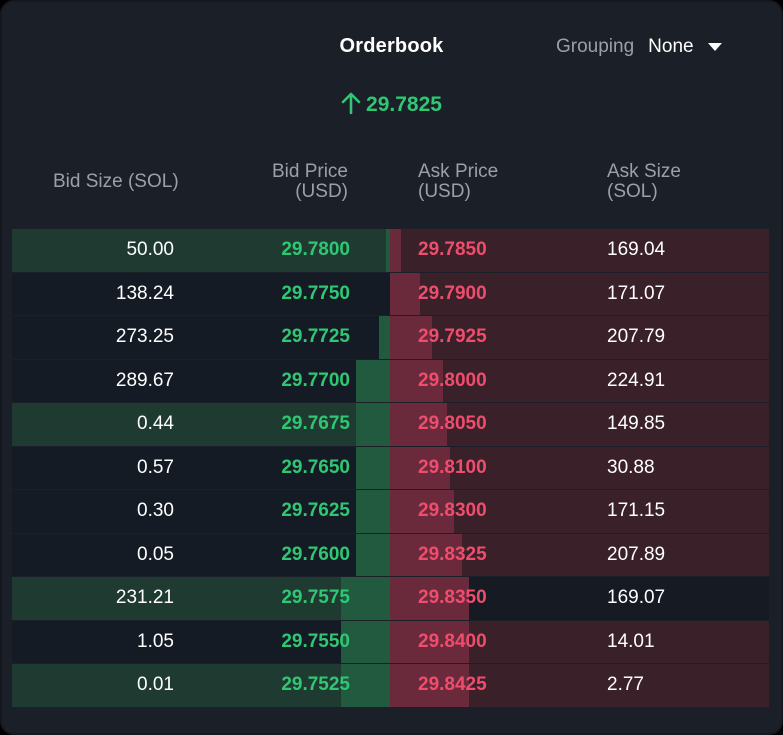 This screenshot has width=783, height=735. What do you see at coordinates (315, 336) in the screenshot?
I see `bid-price-cell: 29.7725` at bounding box center [315, 336].